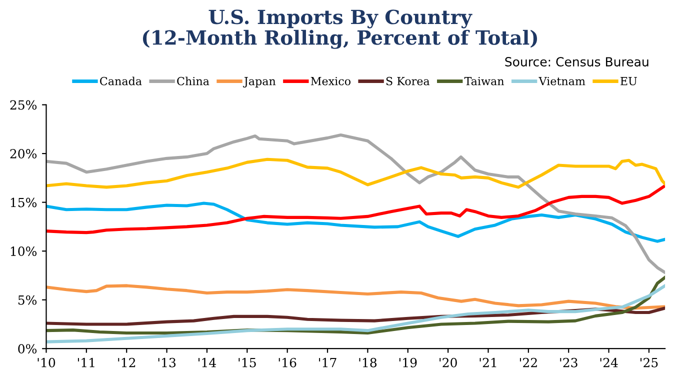  Describe the element at coordinates (27, 349) in the screenshot. I see `y-tick-label: 0%` at that location.